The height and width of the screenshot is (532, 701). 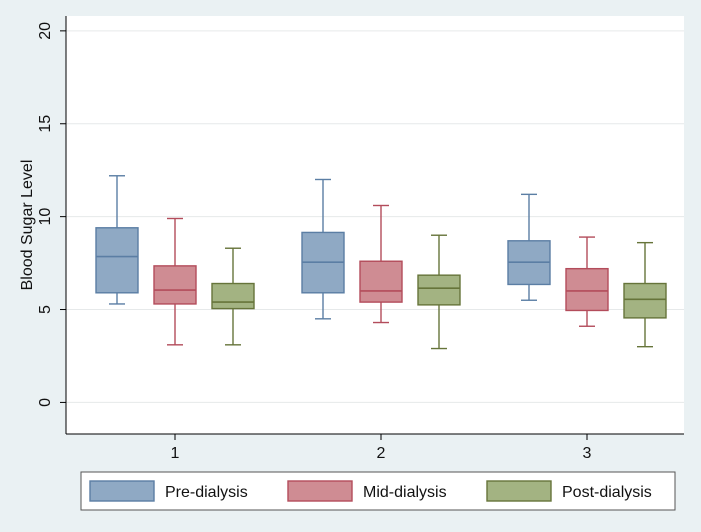 What do you see at coordinates (587, 453) in the screenshot?
I see `x-tick-label: 3` at bounding box center [587, 453].